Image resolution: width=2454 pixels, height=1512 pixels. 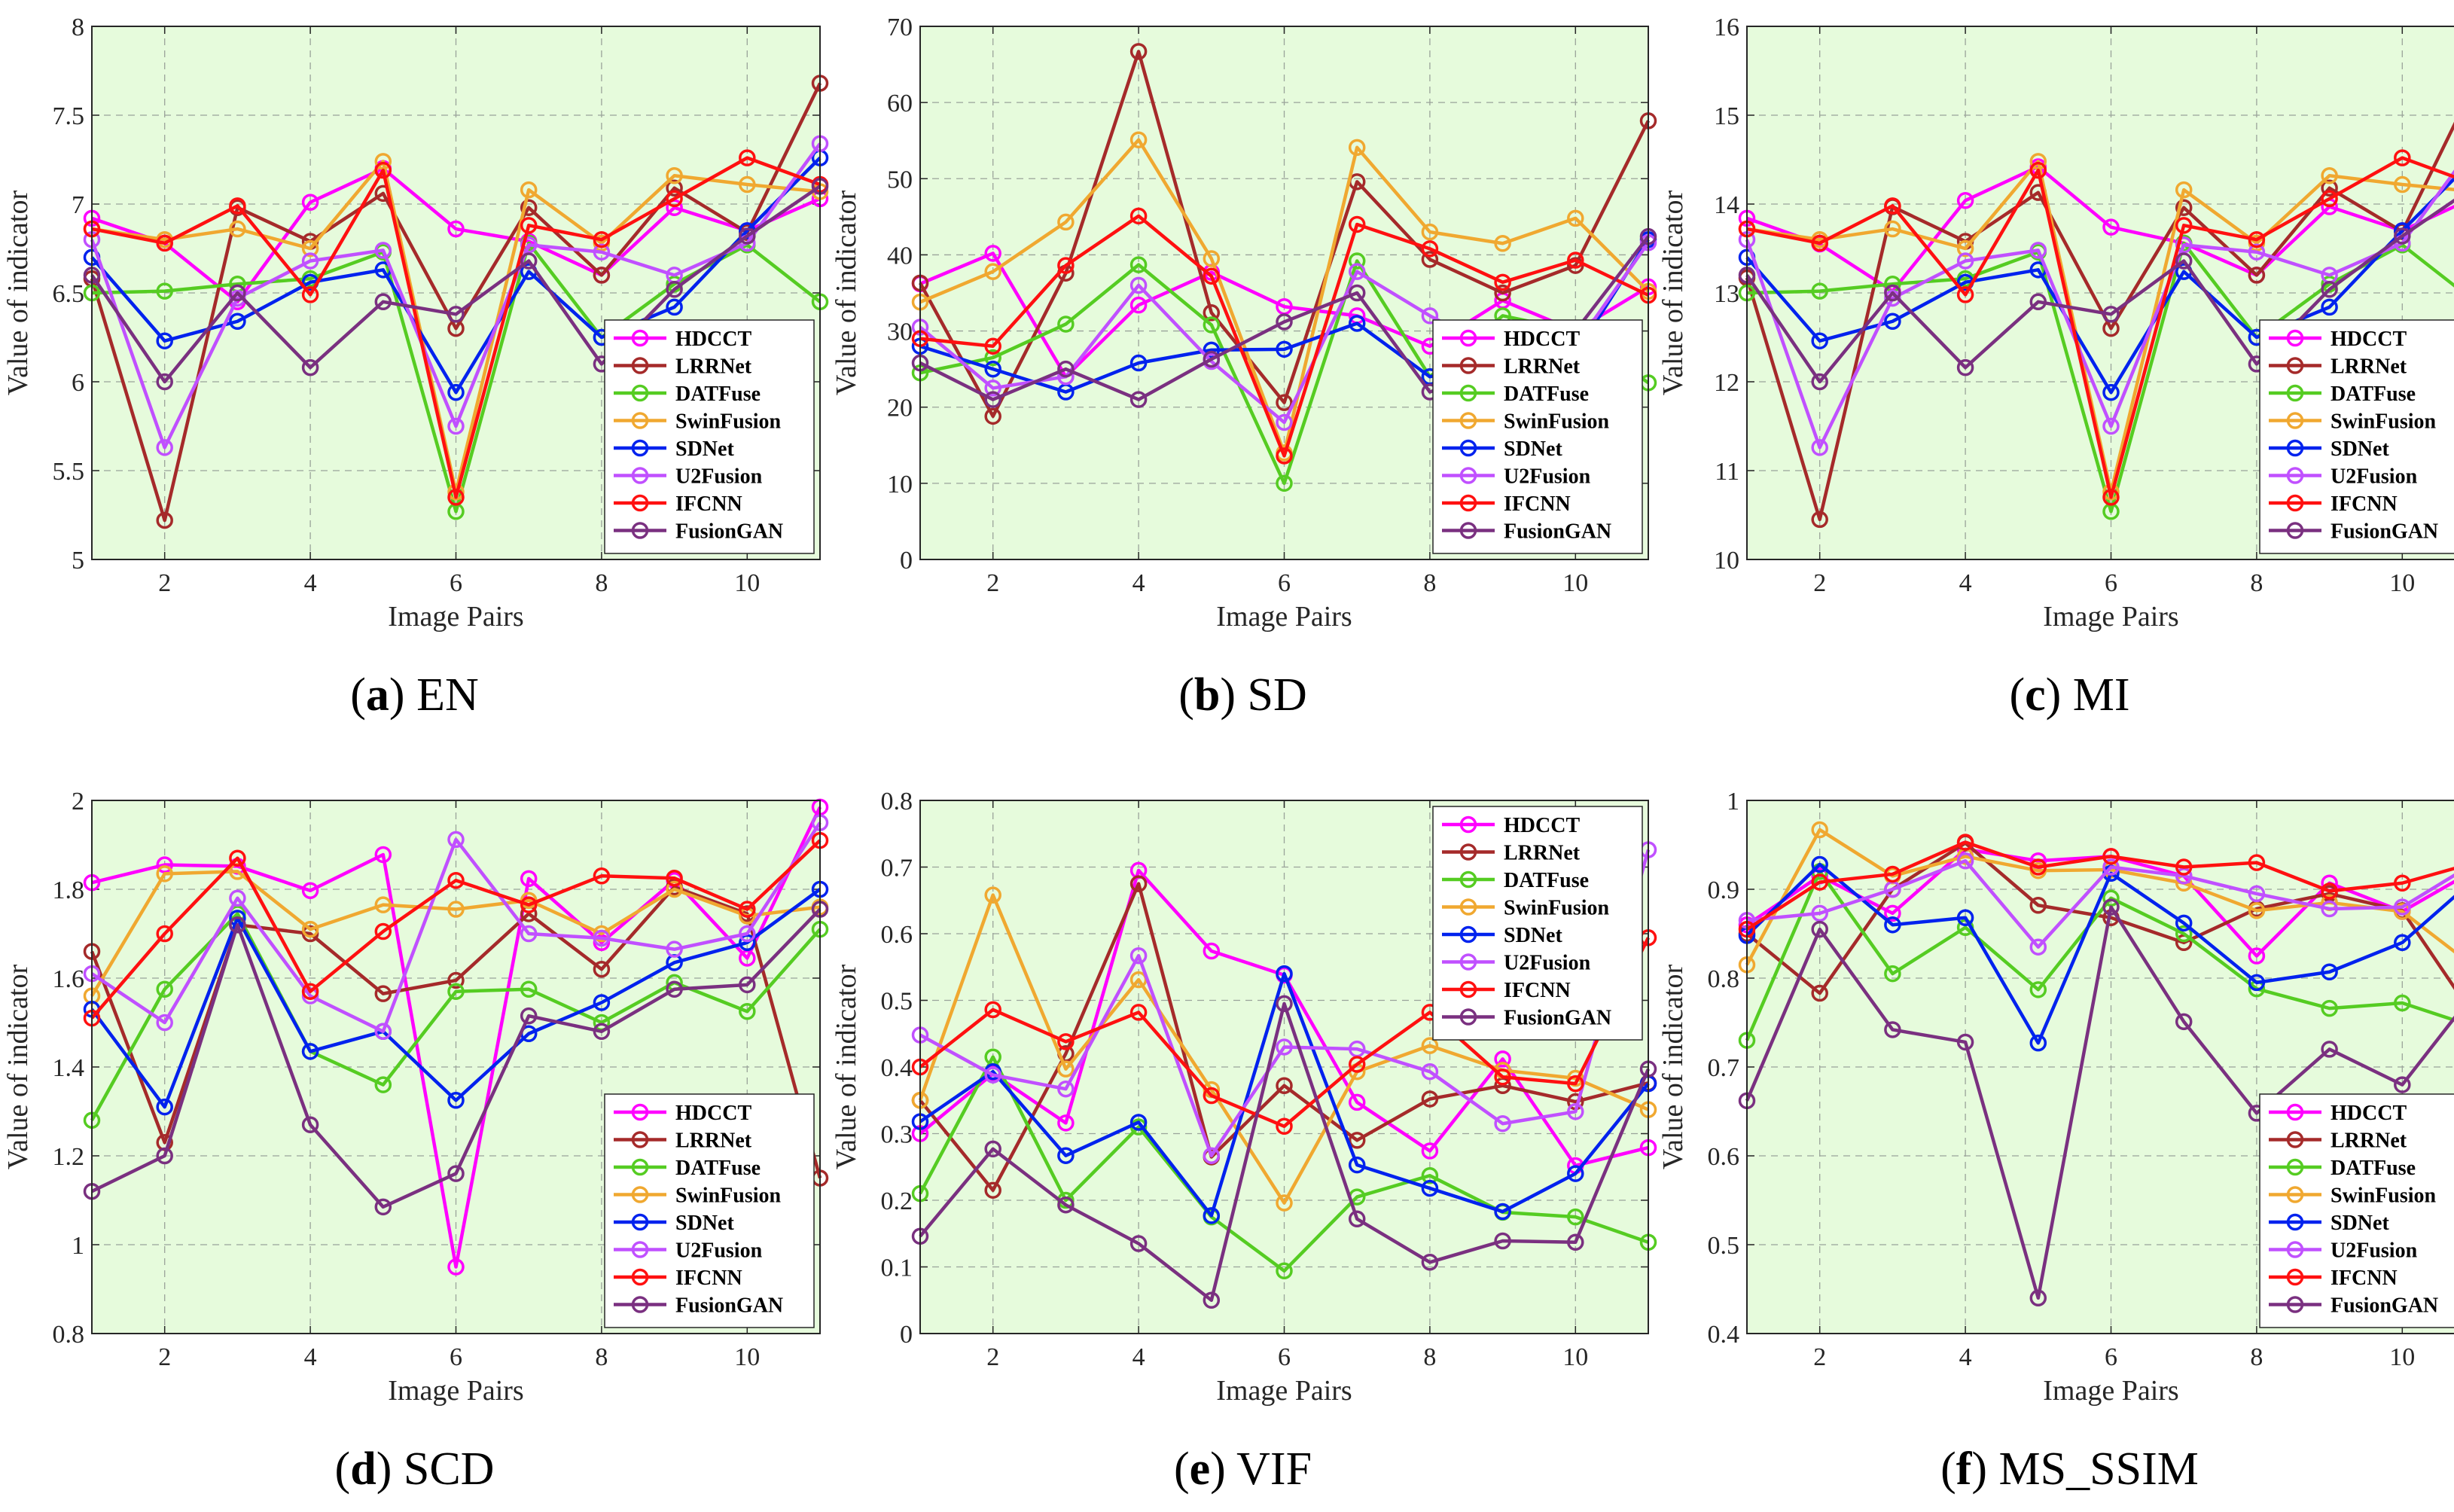 I want to click on axes-frame, so click(x=2100, y=1067).